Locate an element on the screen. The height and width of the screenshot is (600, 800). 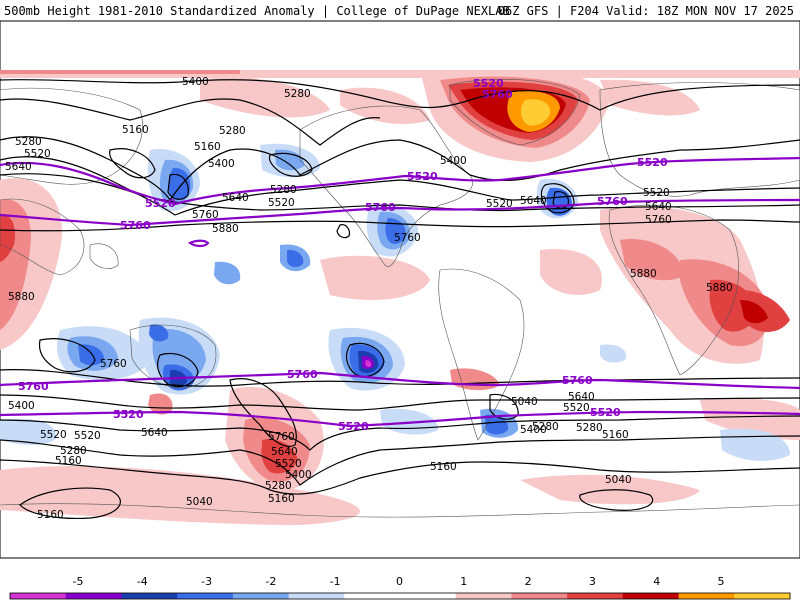
colorbar: -5 -4 -3 -2 -1 0 1 2 3 4 5 is located at coordinates (400, 587).